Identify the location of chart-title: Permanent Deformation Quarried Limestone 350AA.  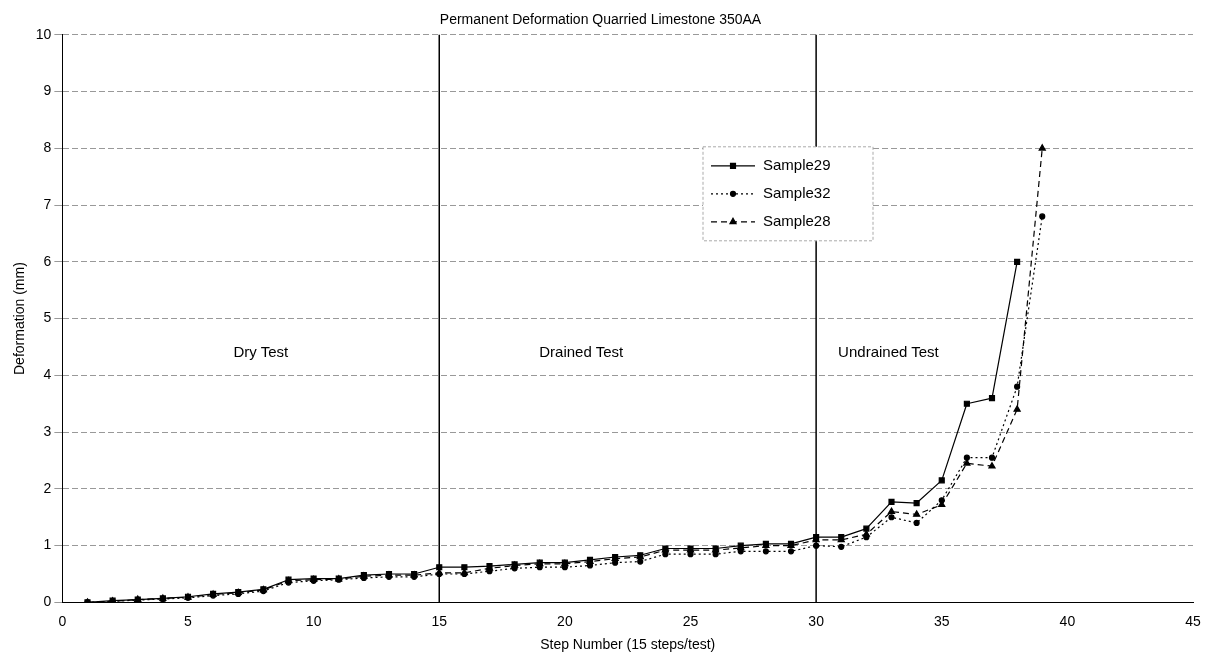
(600, 19).